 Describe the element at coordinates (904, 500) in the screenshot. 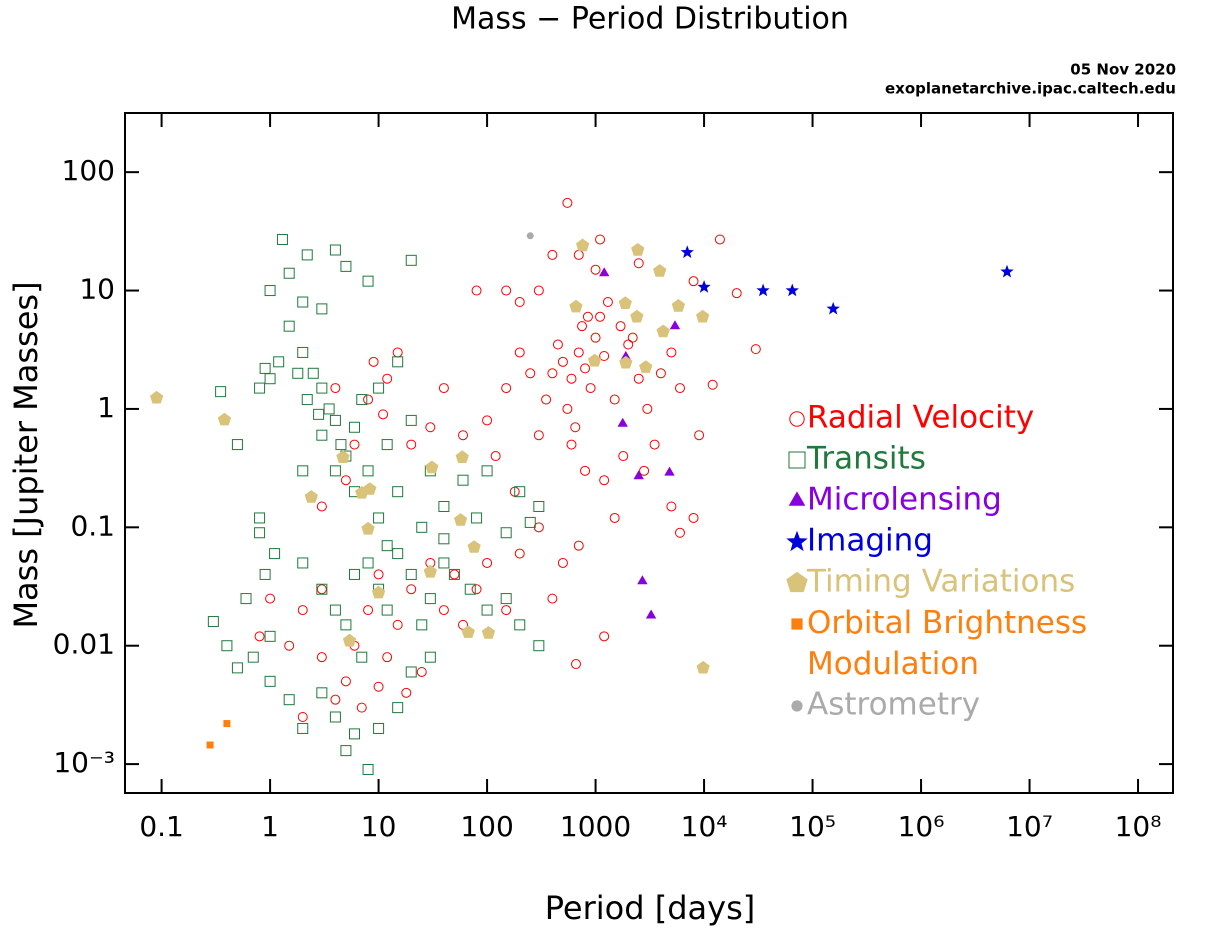

I see `legend-label: Microlensing` at that location.